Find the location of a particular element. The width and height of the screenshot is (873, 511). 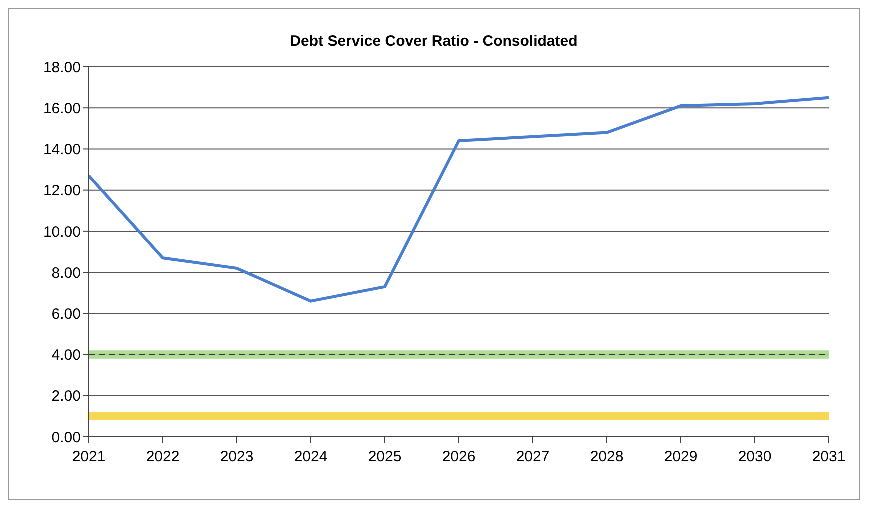

x-tick-label: 2022 is located at coordinates (163, 457).